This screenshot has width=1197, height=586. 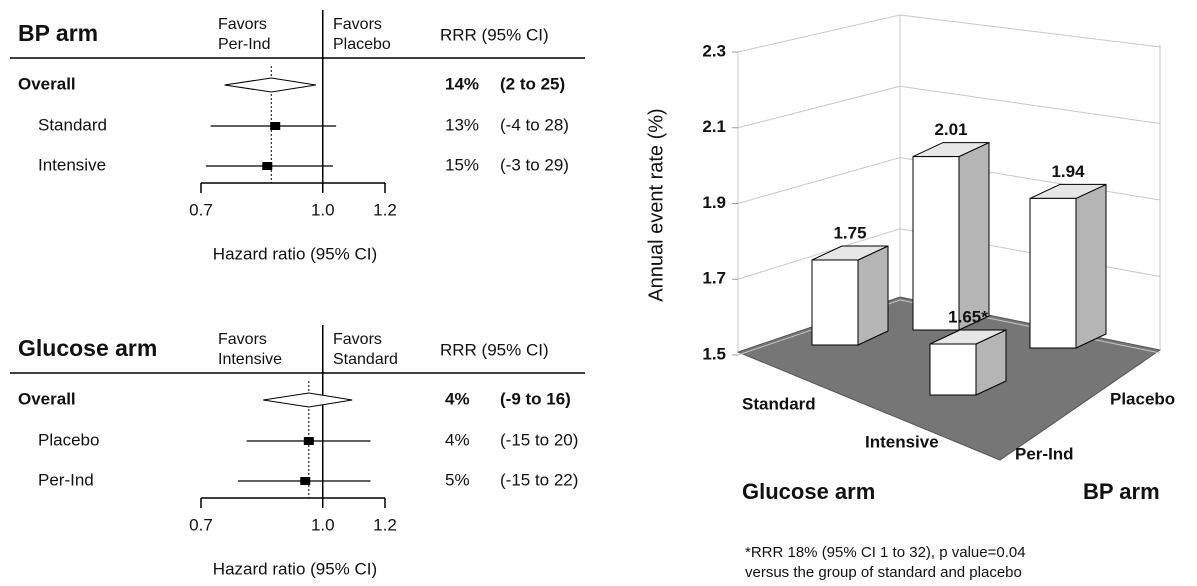 I want to click on y-tick-label: 1.5, so click(x=714, y=353).